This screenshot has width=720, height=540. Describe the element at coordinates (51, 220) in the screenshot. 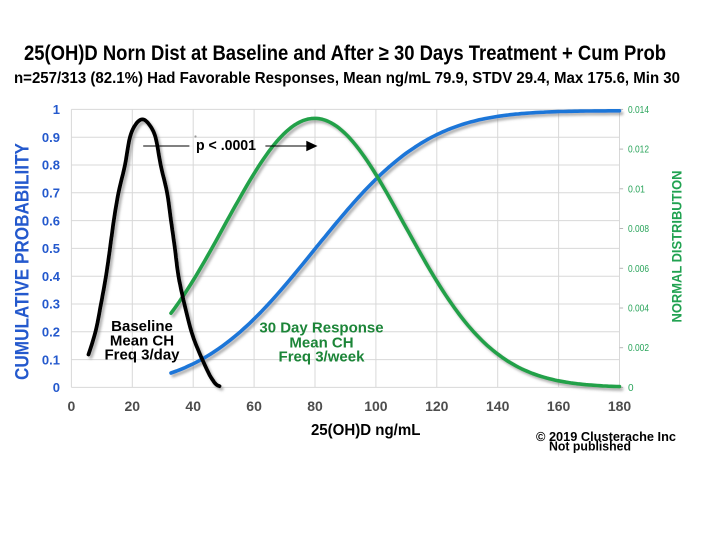

I see `svg-text: 0.6` at that location.